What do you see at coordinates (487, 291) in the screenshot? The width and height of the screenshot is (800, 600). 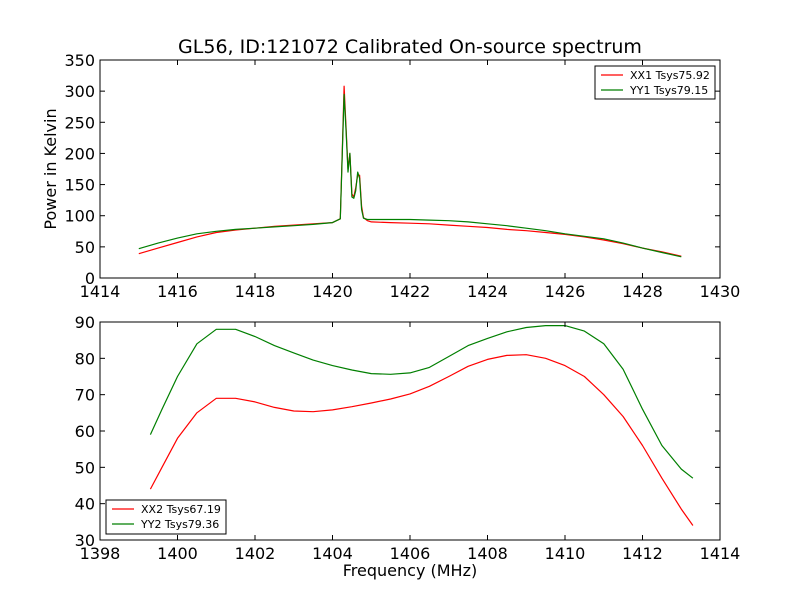 I see `top-x-tick-label: 1424` at bounding box center [487, 291].